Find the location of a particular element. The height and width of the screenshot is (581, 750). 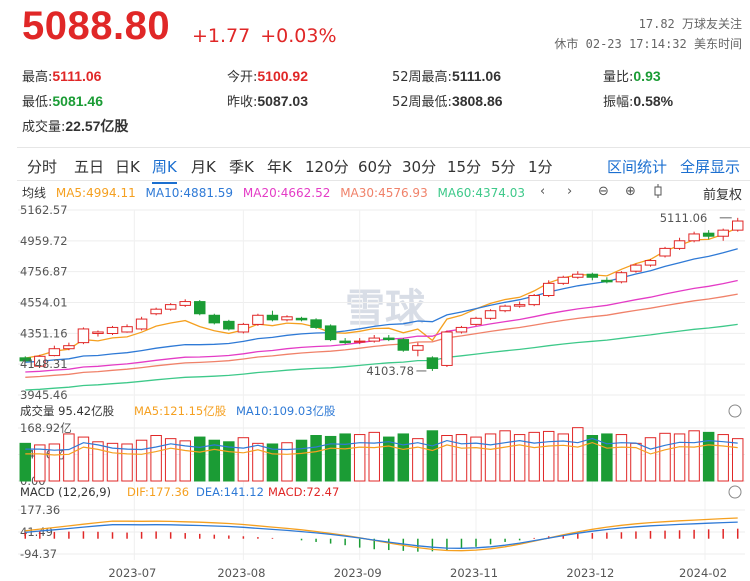

stat-volume-ratio: 量比:0.93 is located at coordinates (632, 76).